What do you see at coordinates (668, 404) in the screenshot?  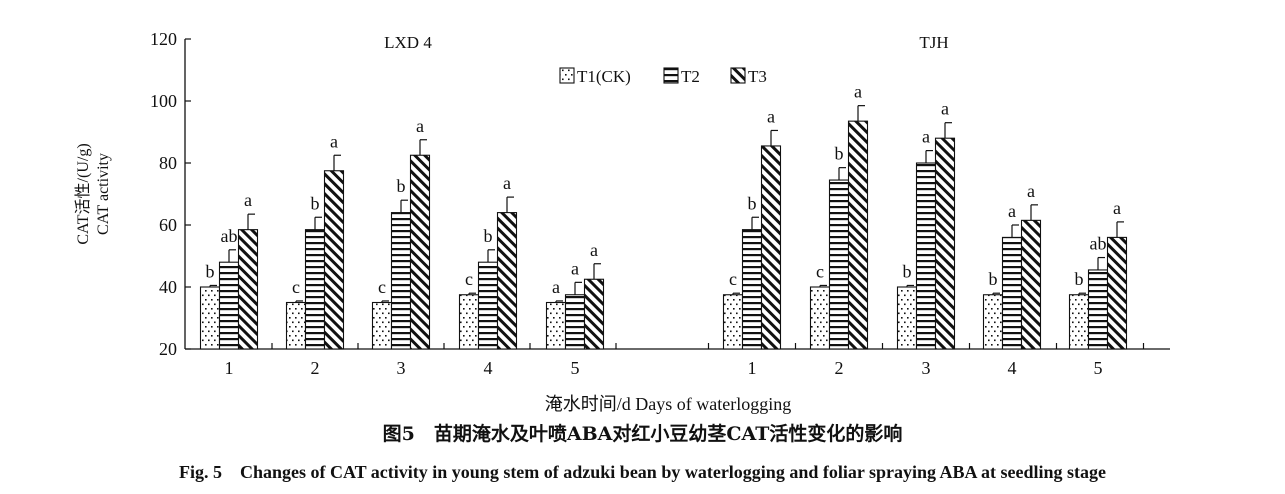 I see `x-axis-label: 淹水时间/d Days of waterlogging` at bounding box center [668, 404].